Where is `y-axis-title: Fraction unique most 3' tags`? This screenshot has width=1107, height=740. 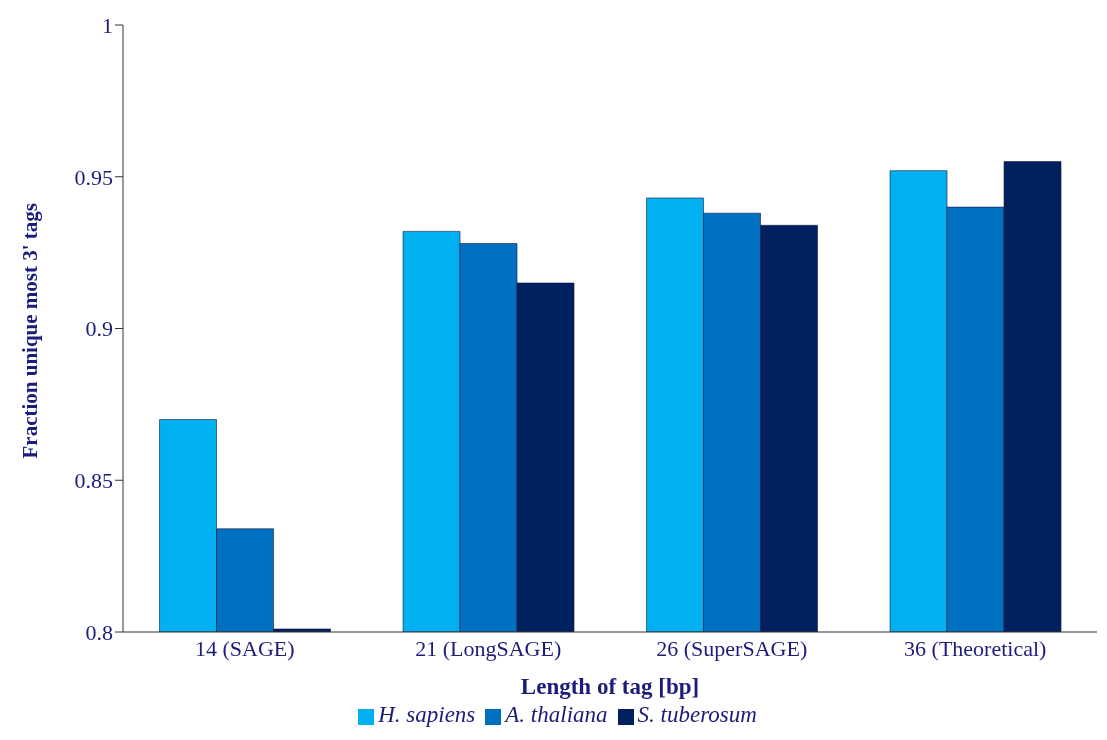 y-axis-title: Fraction unique most 3' tags is located at coordinates (30, 330).